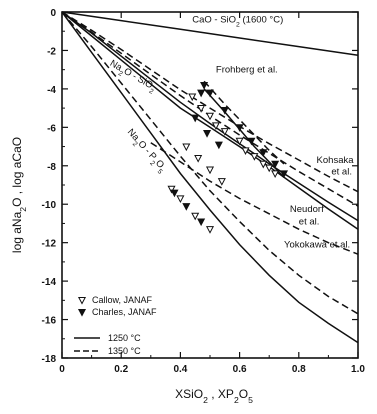 The width and height of the screenshot is (377, 414). Describe the element at coordinates (19, 195) in the screenshot. I see `y-axis-label: log aNa2O , log aCaO` at that location.